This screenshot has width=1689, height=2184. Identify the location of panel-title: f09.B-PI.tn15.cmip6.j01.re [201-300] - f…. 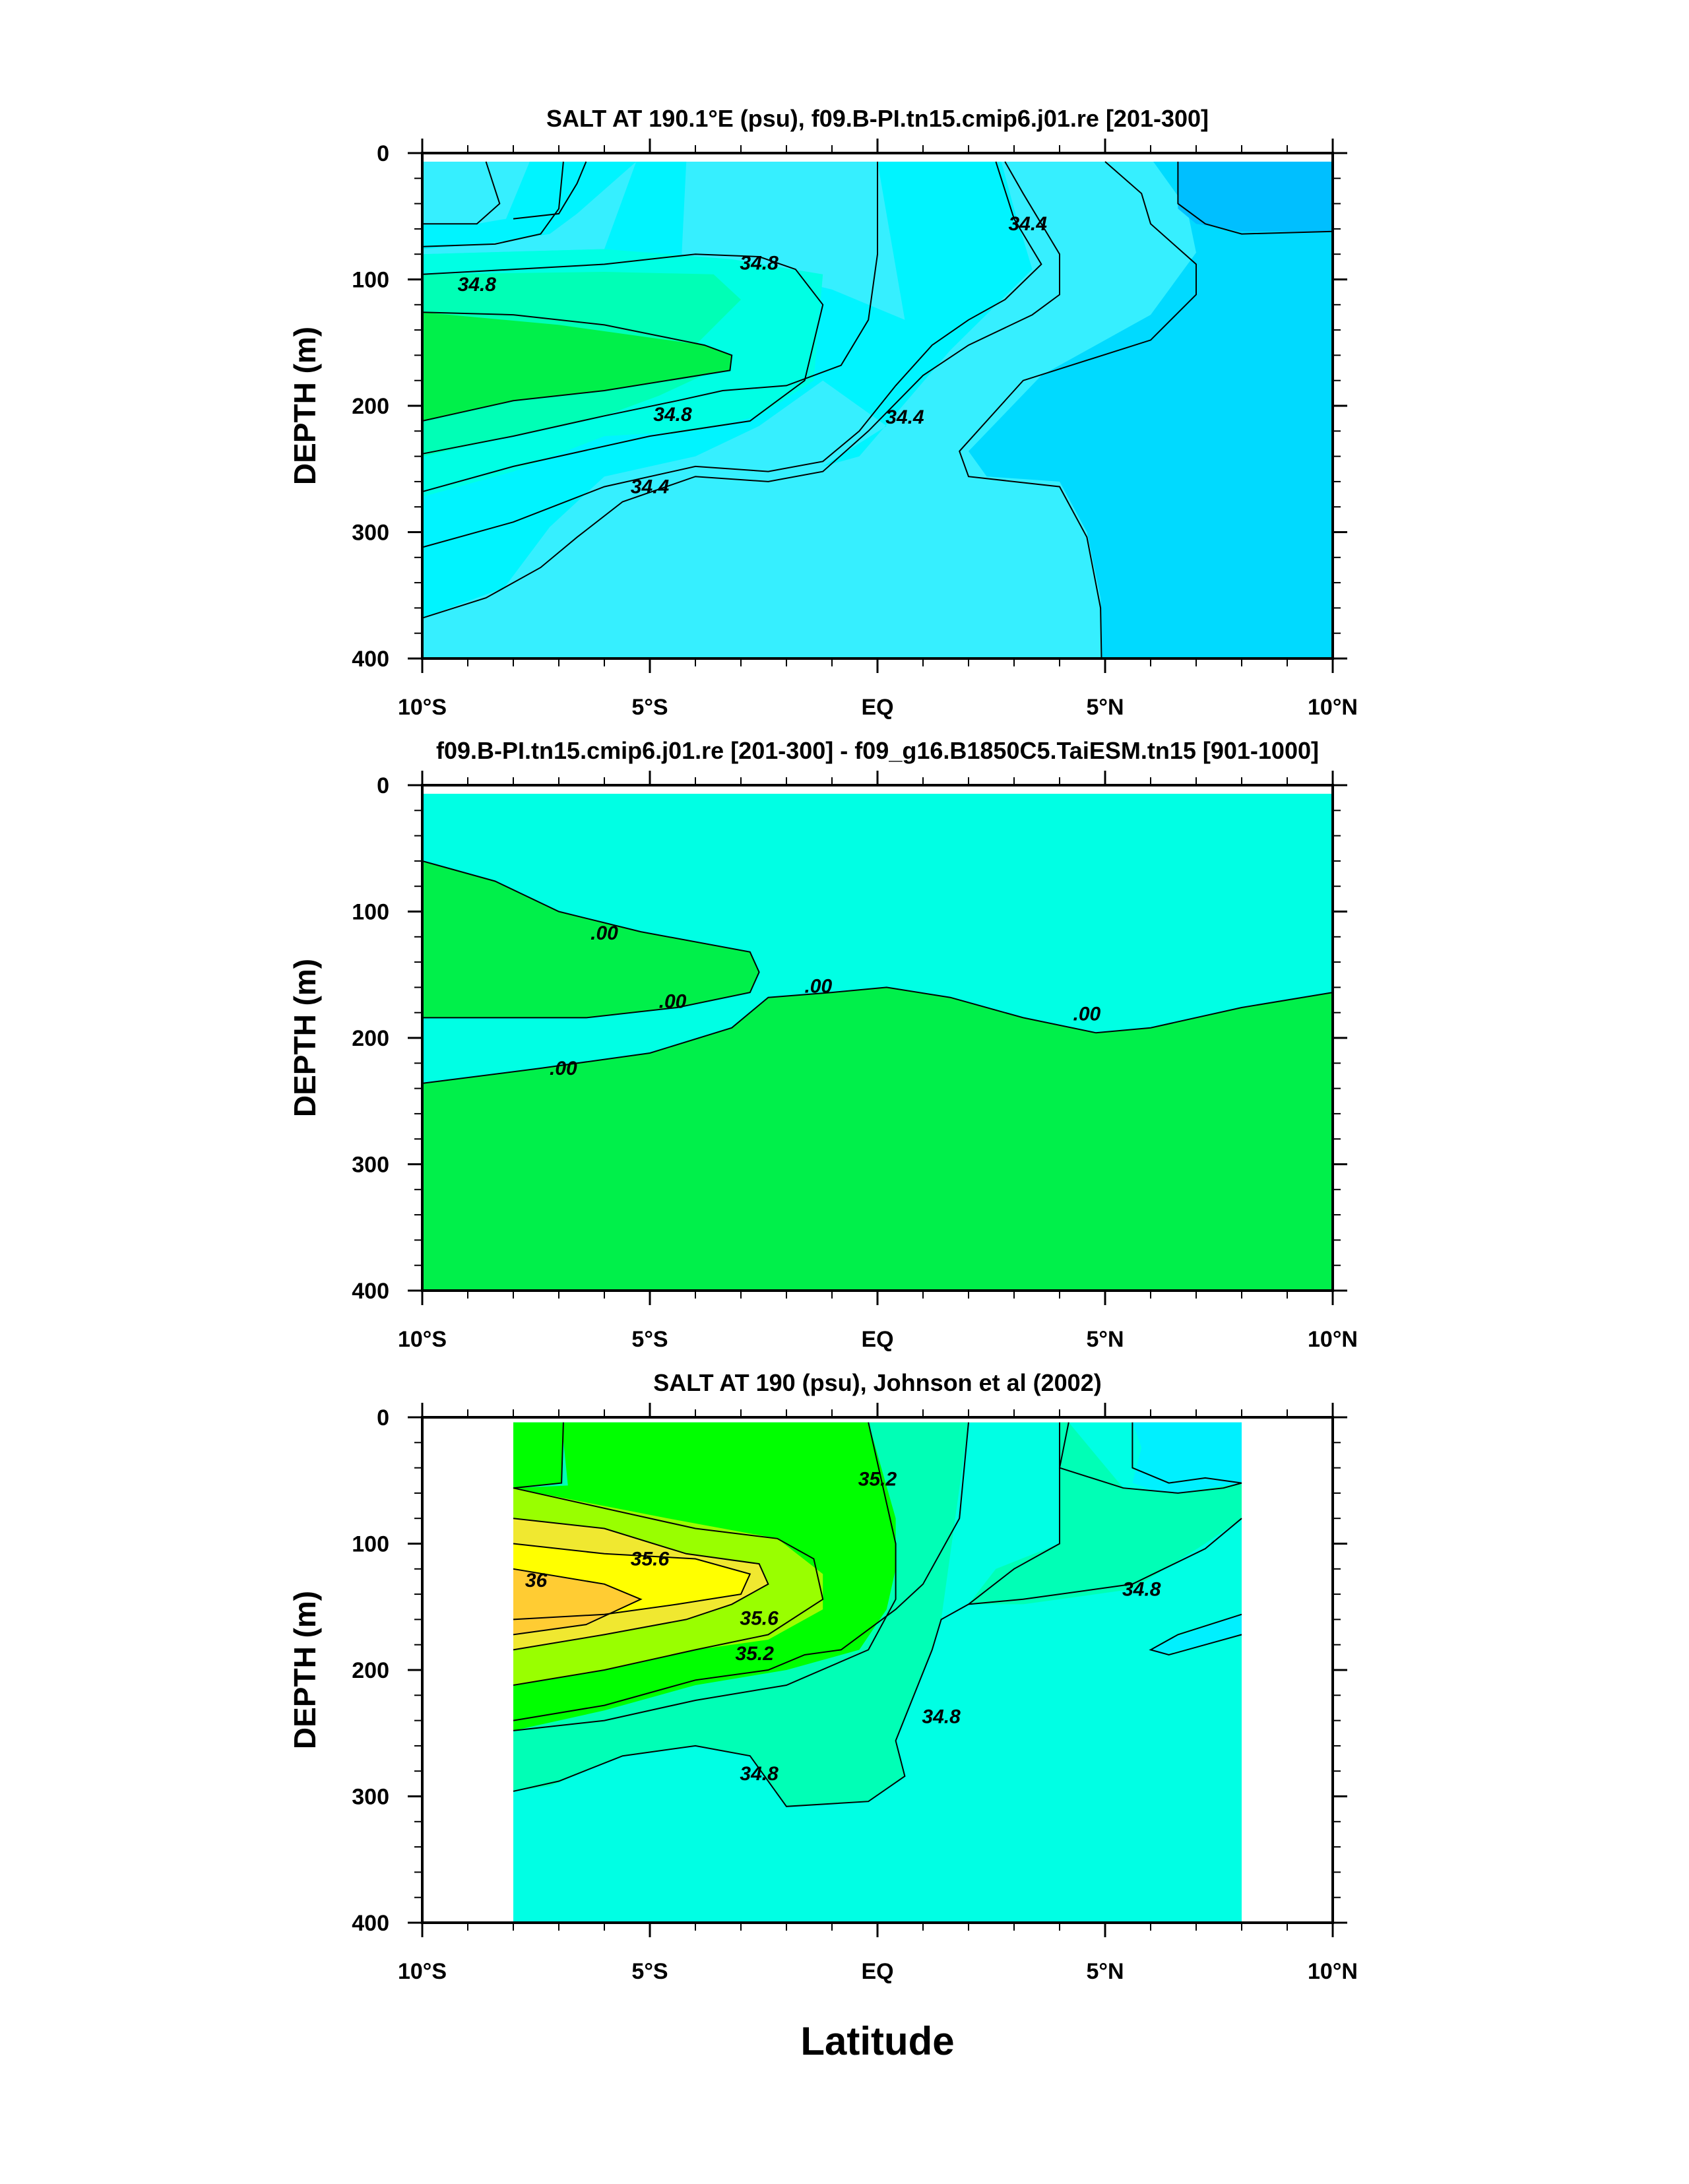
(877, 750).